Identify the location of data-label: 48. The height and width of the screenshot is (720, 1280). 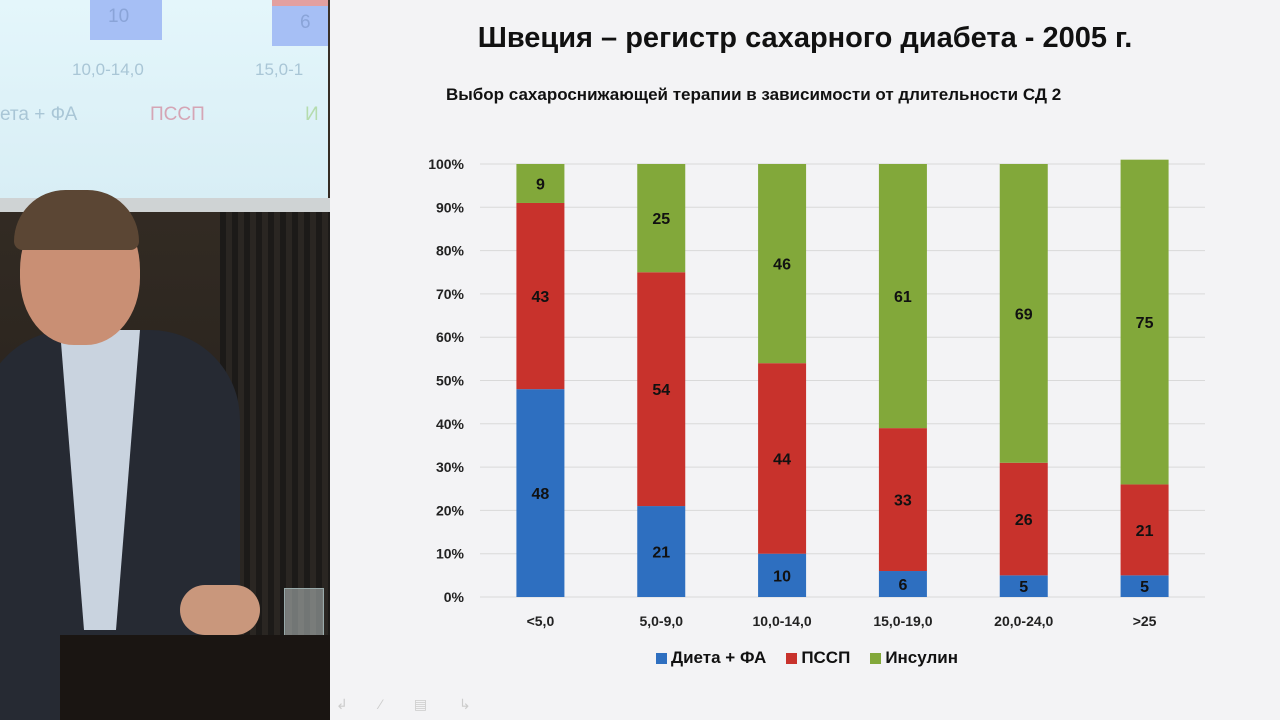
(541, 494).